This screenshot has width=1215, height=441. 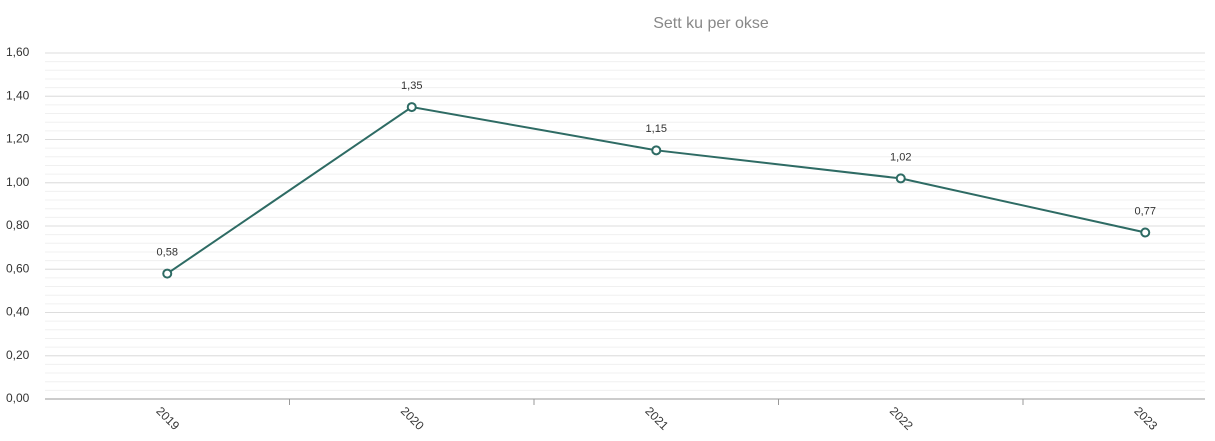 I want to click on y-tick-label: 0,00, so click(x=18, y=398).